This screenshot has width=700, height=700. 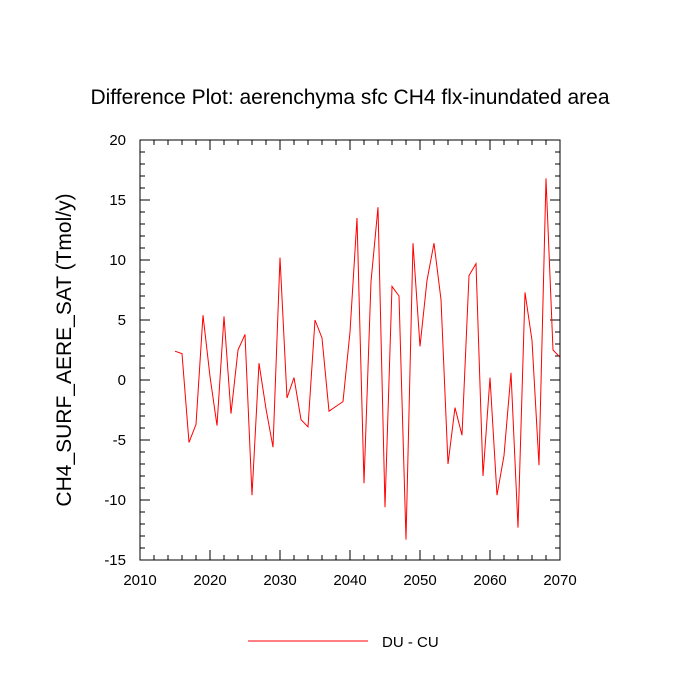 What do you see at coordinates (410, 642) in the screenshot?
I see `legend-label: DU - CU` at bounding box center [410, 642].